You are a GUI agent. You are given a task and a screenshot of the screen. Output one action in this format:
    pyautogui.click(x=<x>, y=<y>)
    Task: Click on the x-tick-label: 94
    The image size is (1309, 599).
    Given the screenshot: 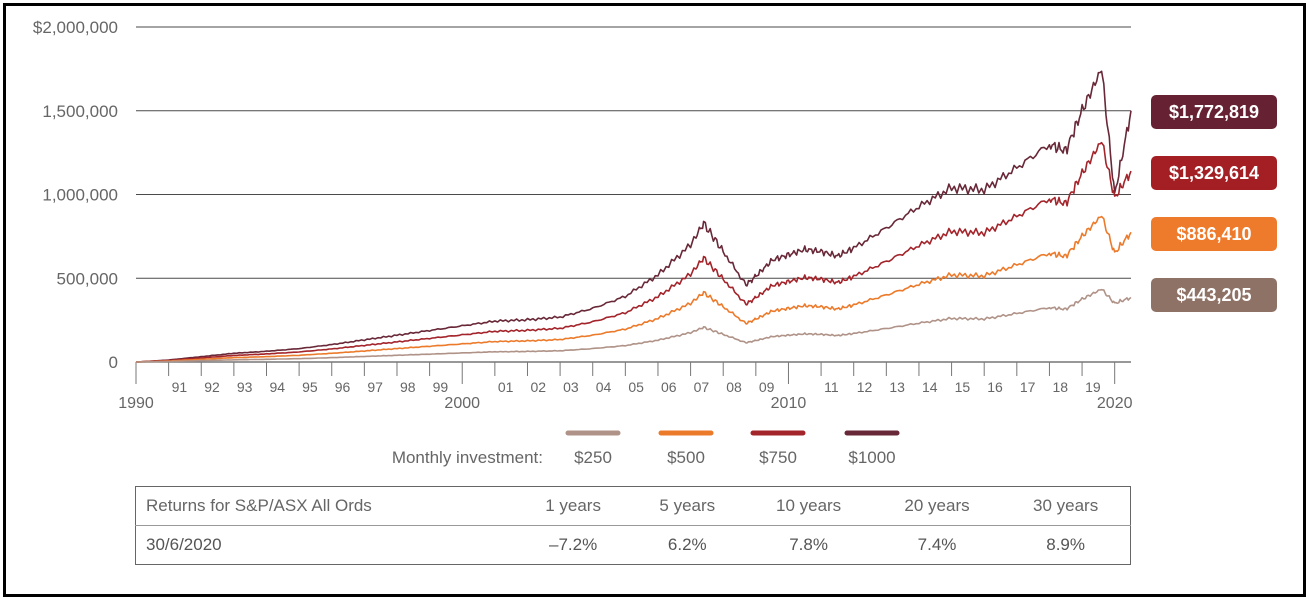 What is the action you would take?
    pyautogui.click(x=277, y=387)
    